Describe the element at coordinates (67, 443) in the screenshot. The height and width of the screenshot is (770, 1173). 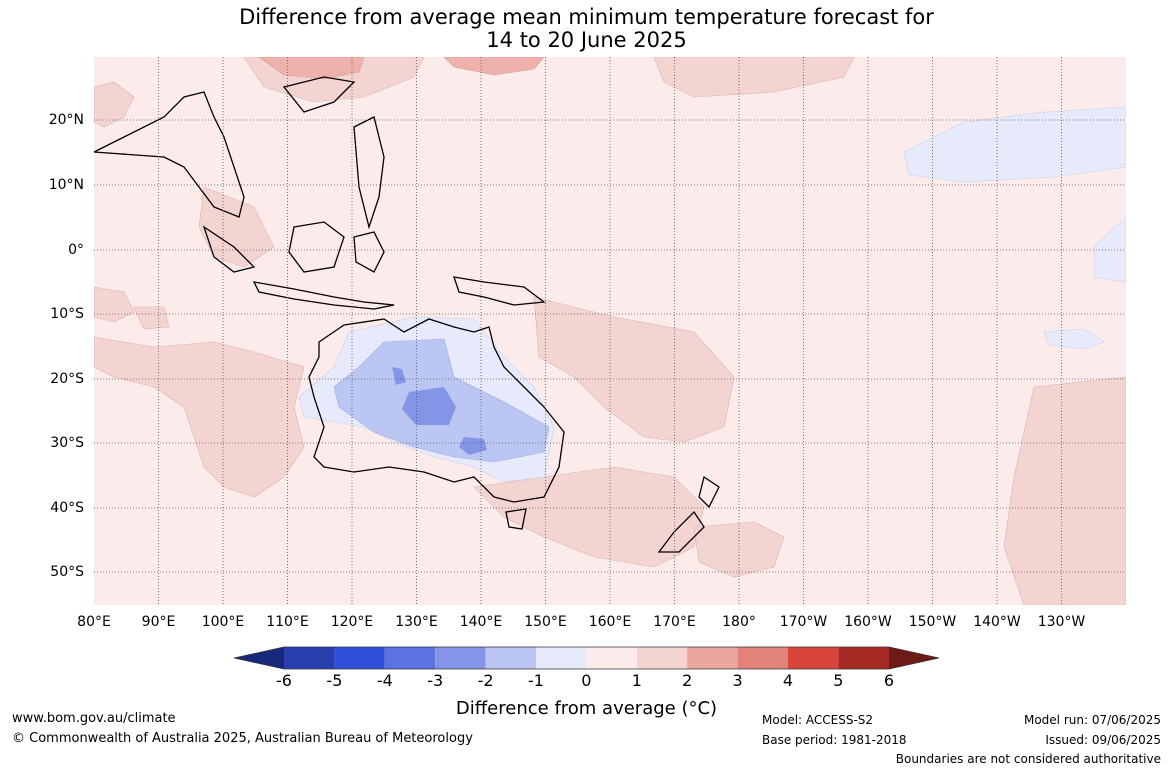
I see `lat-label-30s: 30°S` at that location.